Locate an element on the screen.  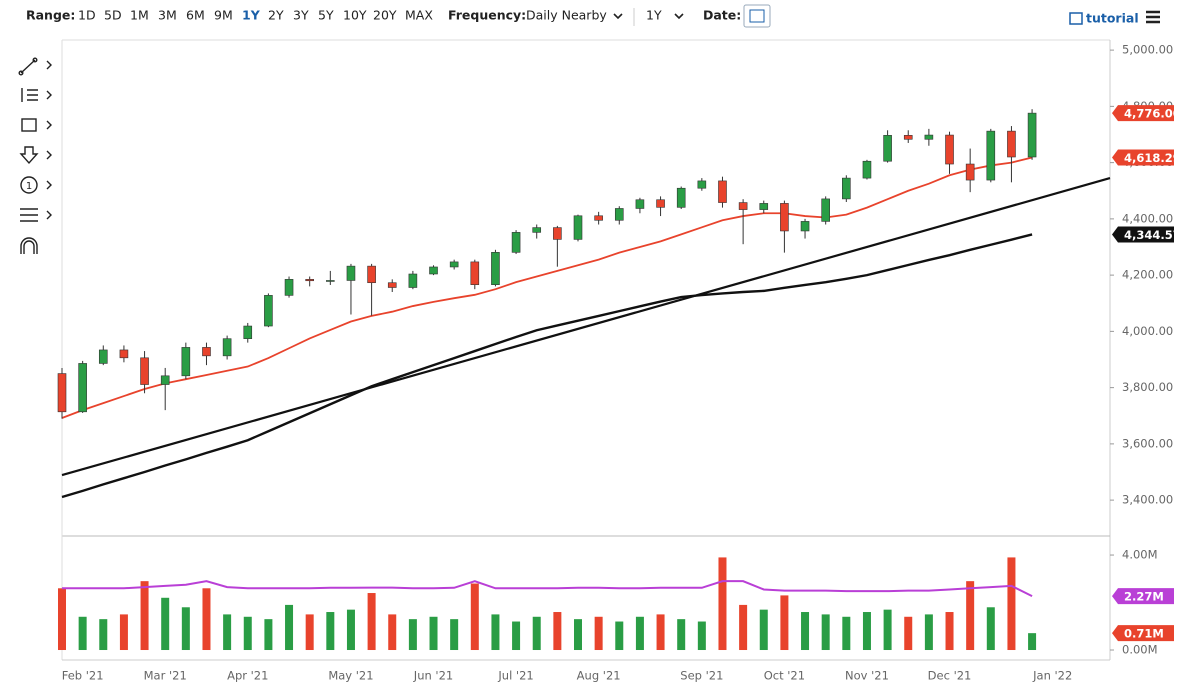
range-option: 9M is located at coordinates (223, 15).